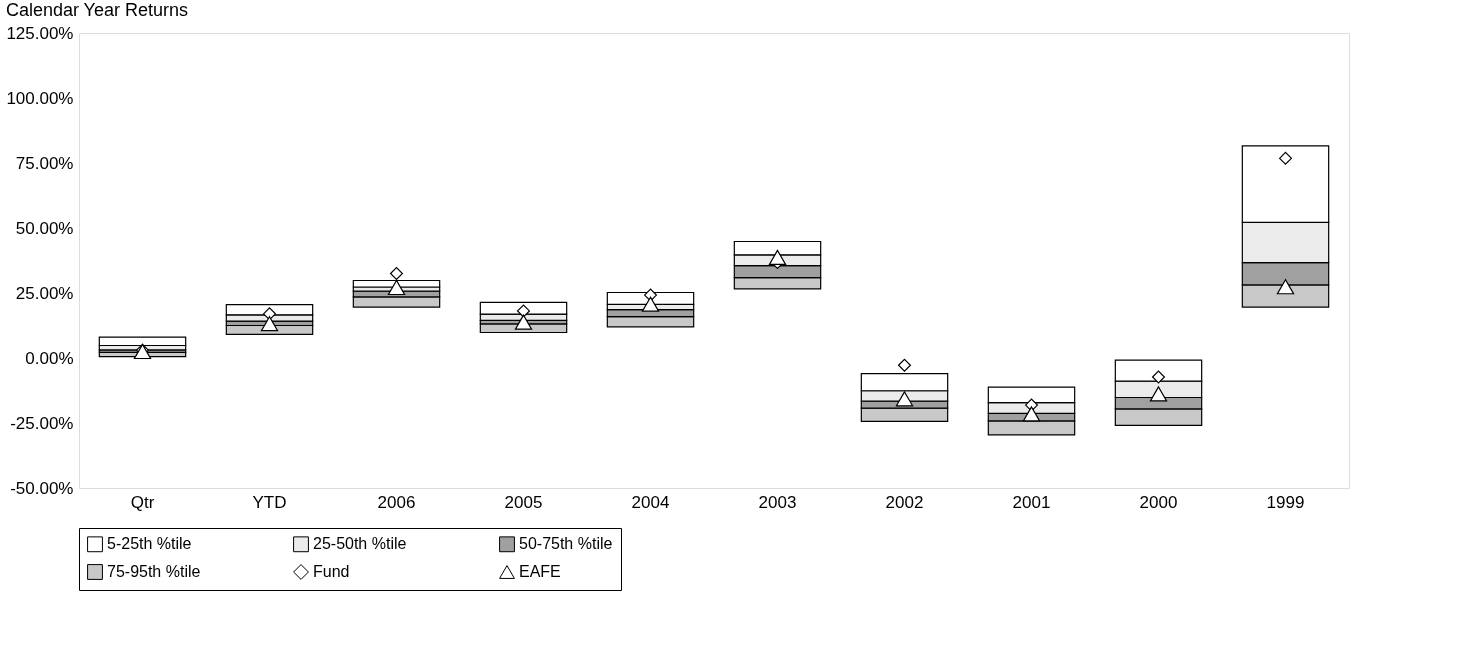  Describe the element at coordinates (540, 571) in the screenshot. I see `legend-label: EAFE` at that location.